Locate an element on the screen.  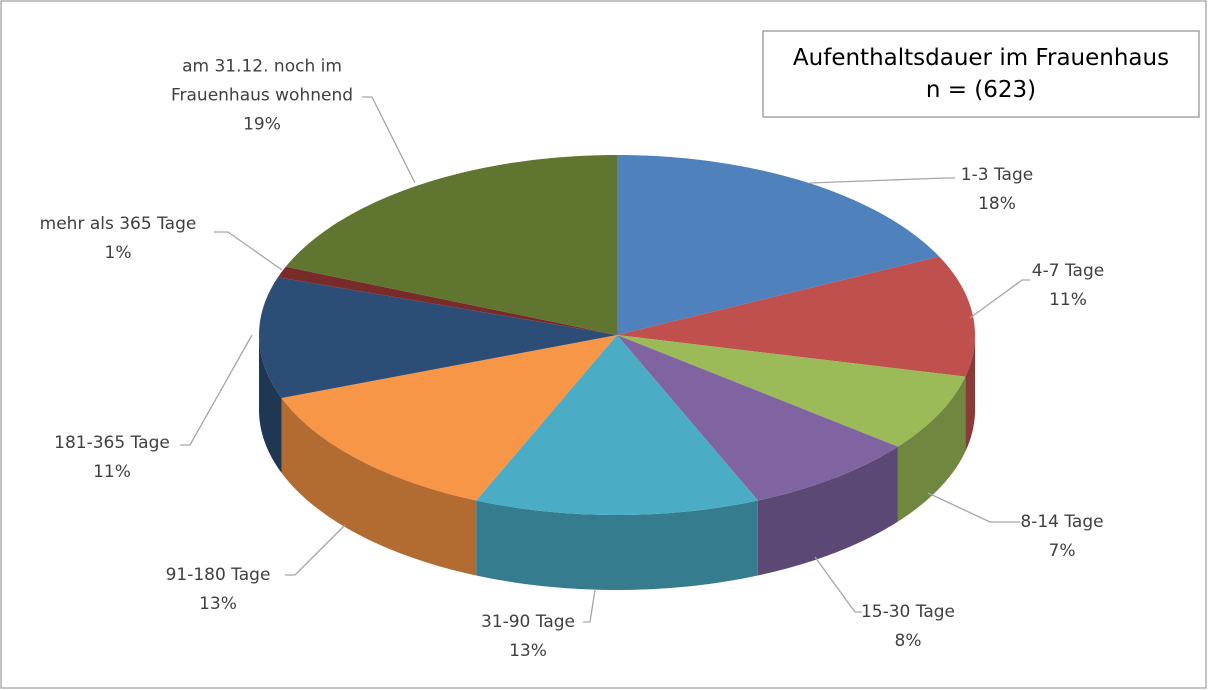
category-label: 4-7 Tage is located at coordinates (1068, 271).